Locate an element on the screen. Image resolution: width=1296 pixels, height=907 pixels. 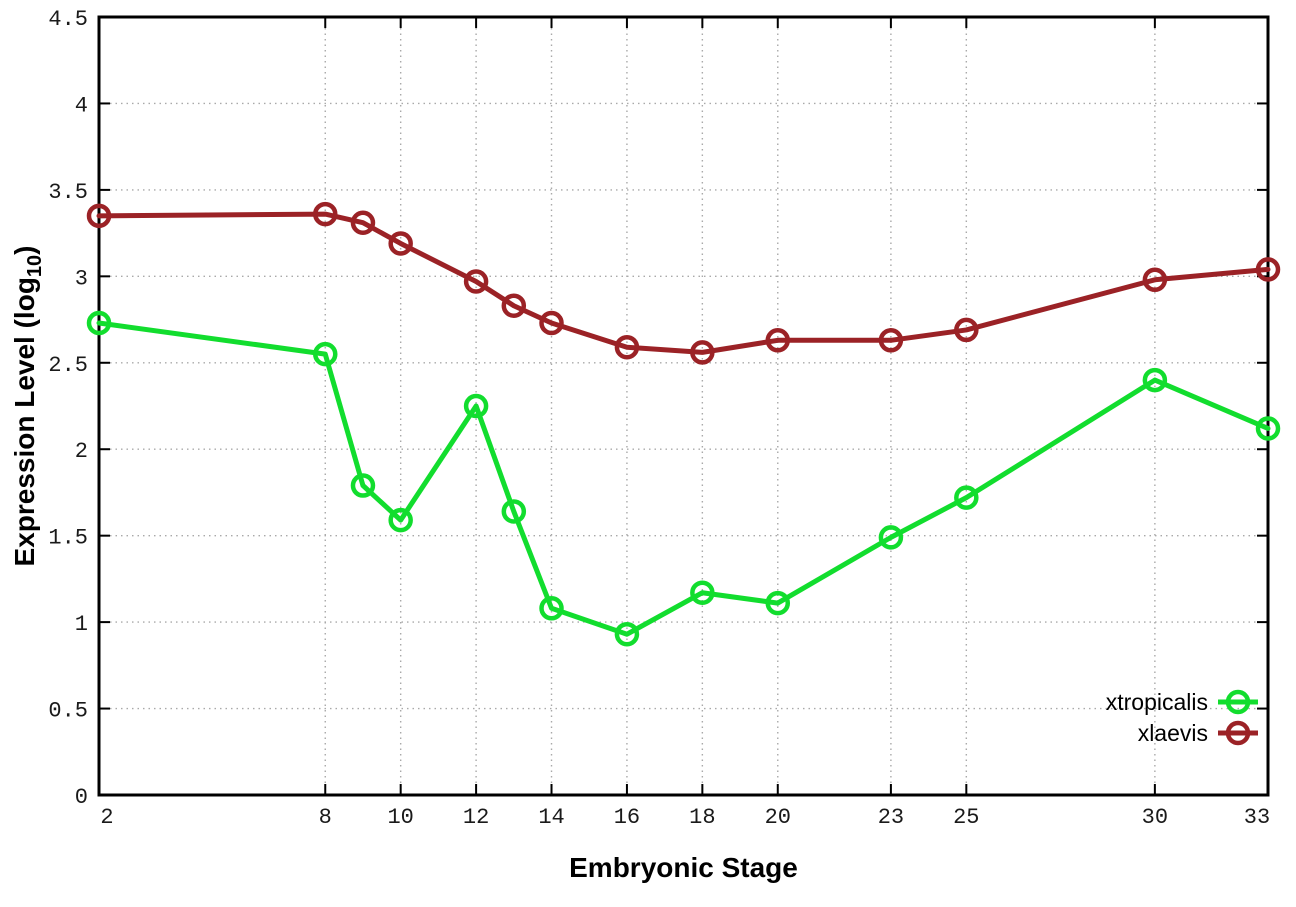
y-tick-label: 3.5 is located at coordinates (68, 192).